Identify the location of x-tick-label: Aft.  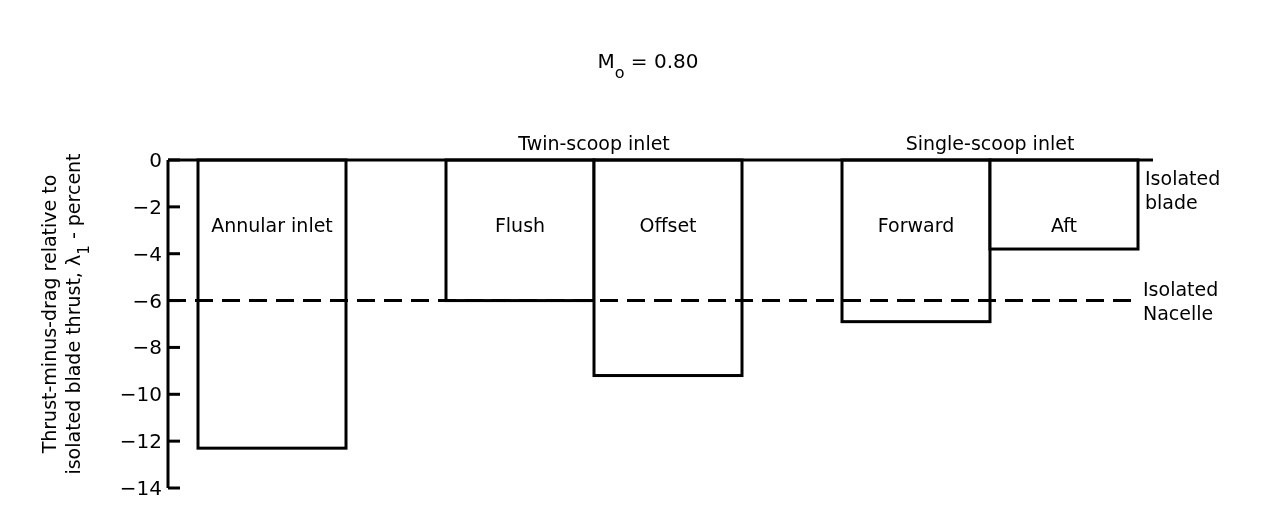
(1064, 225).